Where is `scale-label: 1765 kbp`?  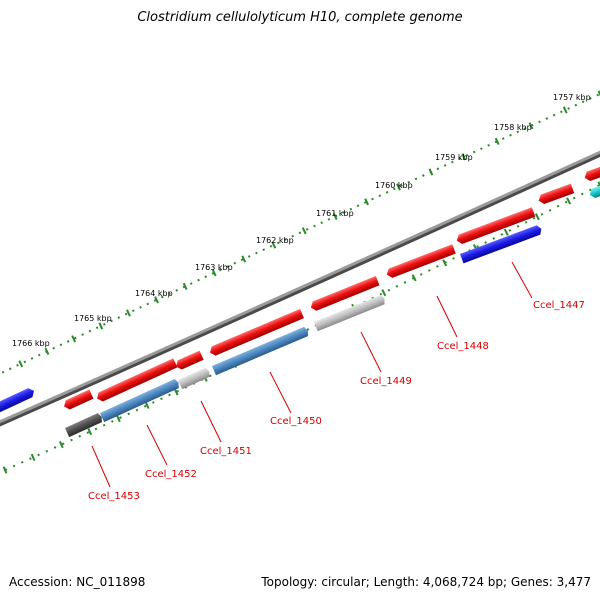 scale-label: 1765 kbp is located at coordinates (93, 318).